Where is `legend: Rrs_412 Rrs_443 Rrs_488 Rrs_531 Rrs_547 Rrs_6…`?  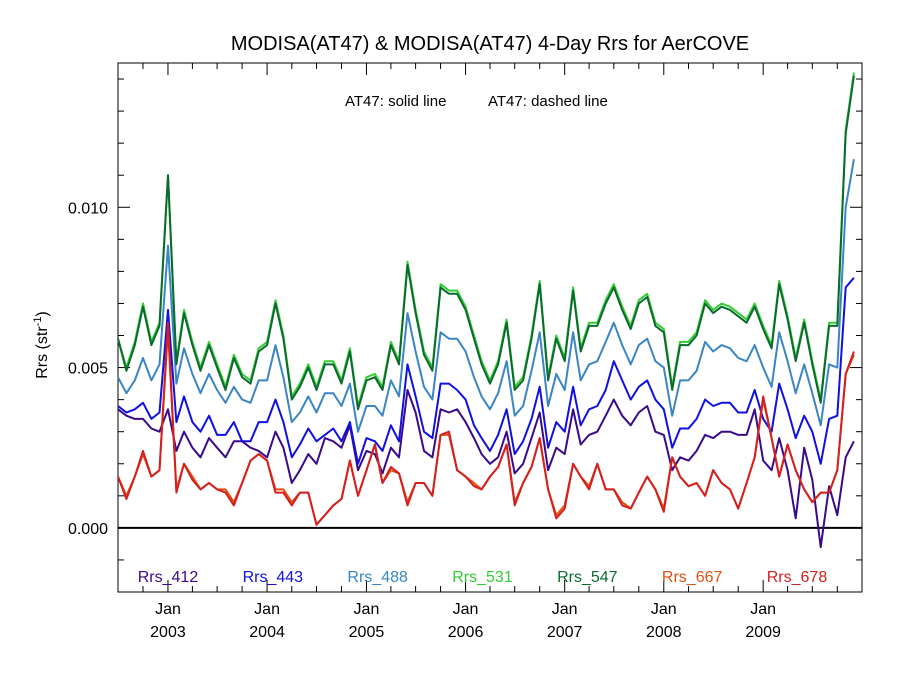
legend: Rrs_412 Rrs_443 Rrs_488 Rrs_531 Rrs_547 Rrs_6… is located at coordinates (483, 577).